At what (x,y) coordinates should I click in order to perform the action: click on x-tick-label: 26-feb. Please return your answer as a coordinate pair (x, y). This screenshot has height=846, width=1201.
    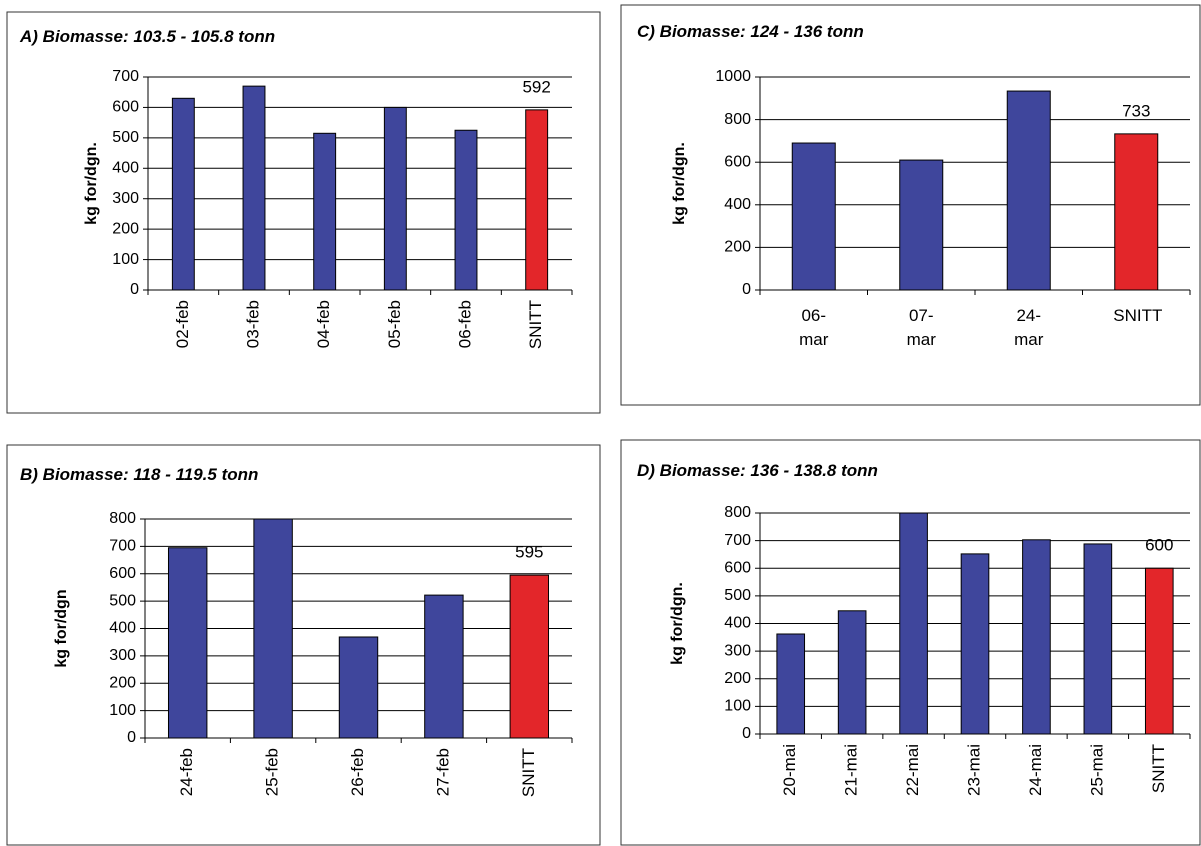
    Looking at the image, I should click on (357, 772).